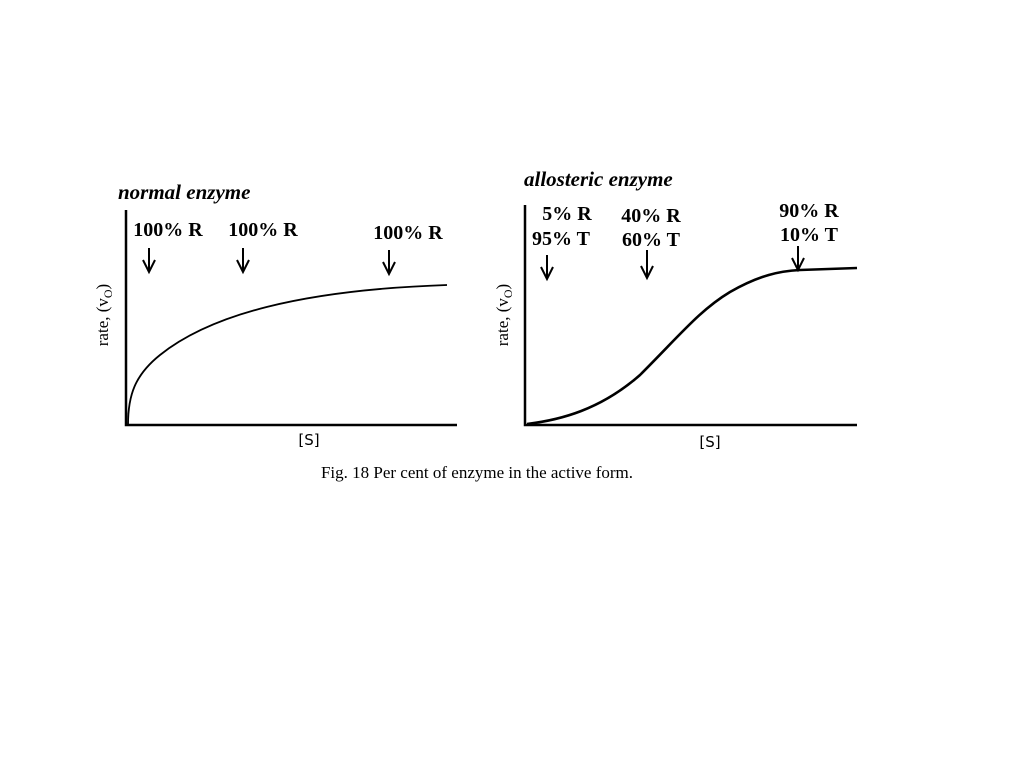 The width and height of the screenshot is (1024, 768). What do you see at coordinates (567, 214) in the screenshot?
I see `annotation: 5% R` at bounding box center [567, 214].